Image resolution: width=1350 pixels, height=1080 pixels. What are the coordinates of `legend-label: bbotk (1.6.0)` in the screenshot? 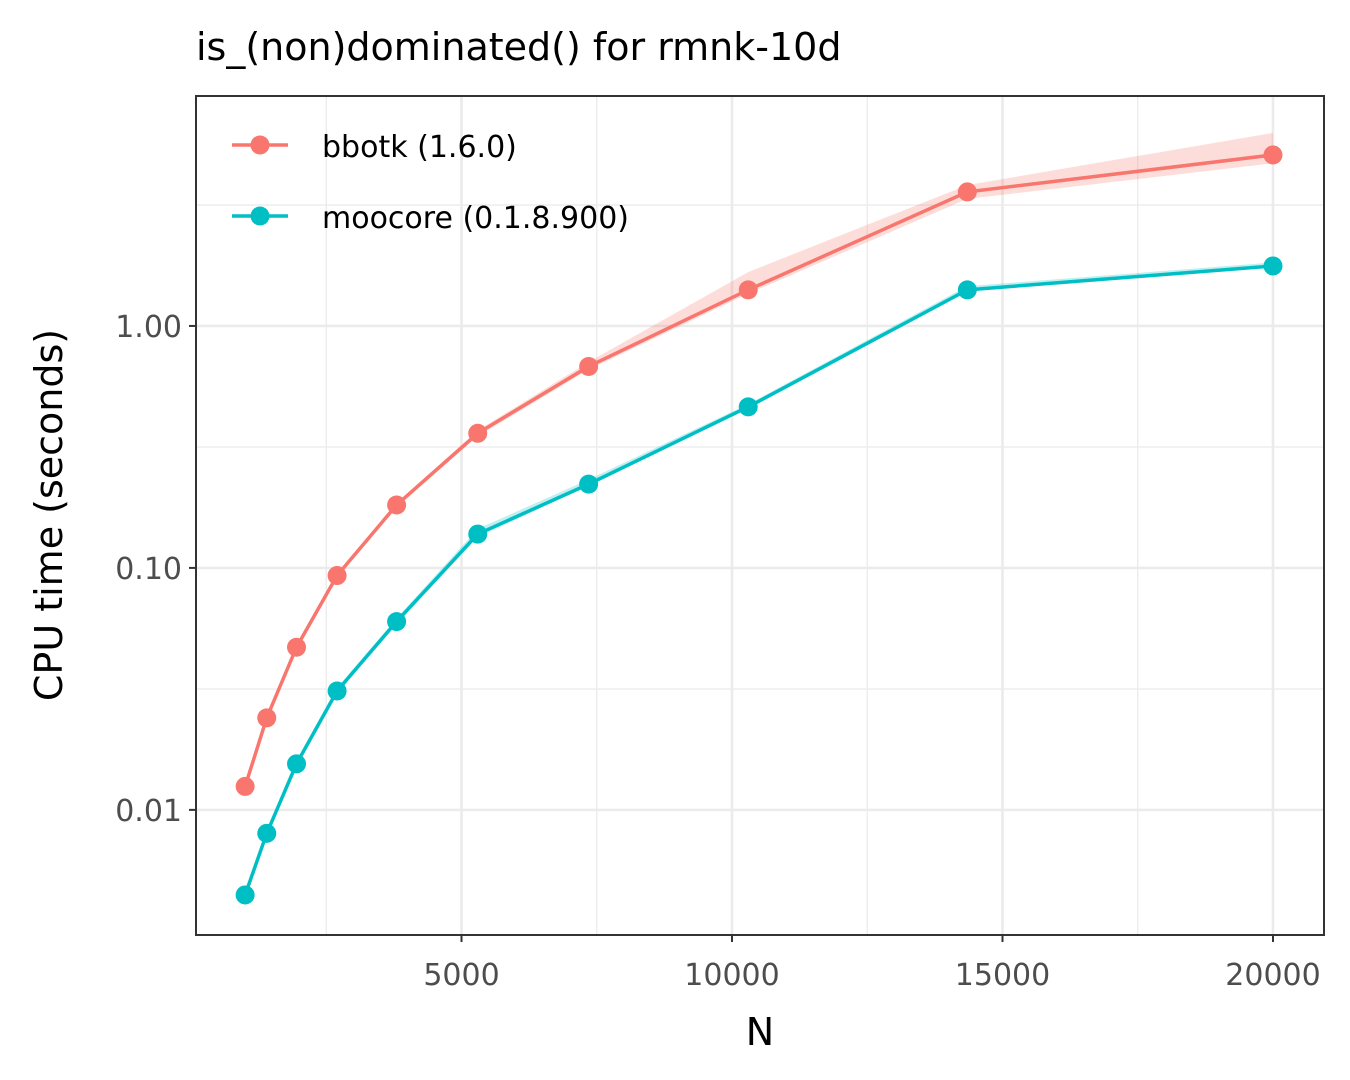 It's located at (419, 147).